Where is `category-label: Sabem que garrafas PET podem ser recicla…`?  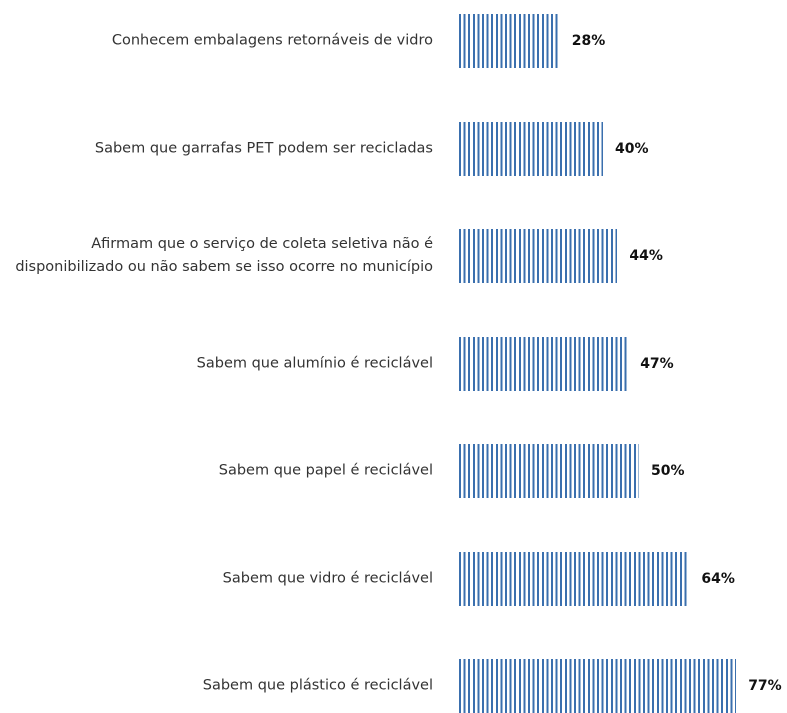
category-label: Sabem que garrafas PET podem ser recicla… is located at coordinates (263, 148).